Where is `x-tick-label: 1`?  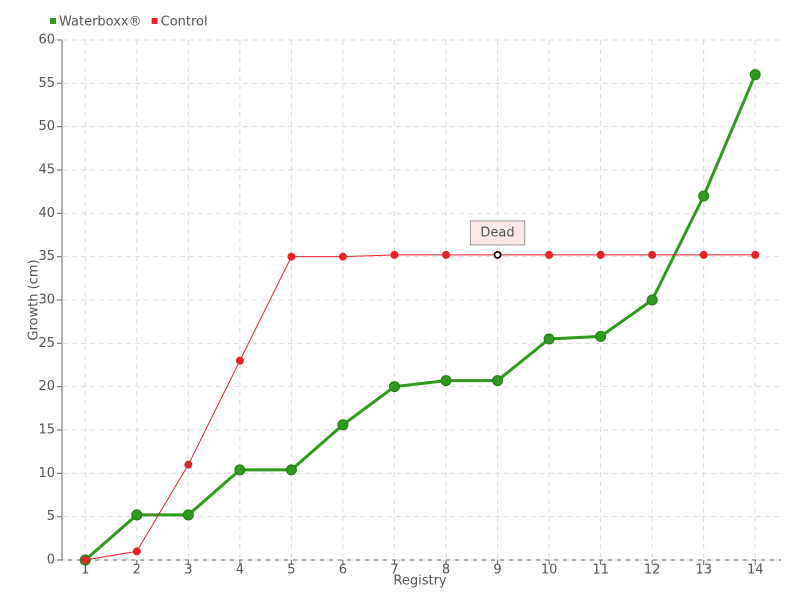 x-tick-label: 1 is located at coordinates (85, 570).